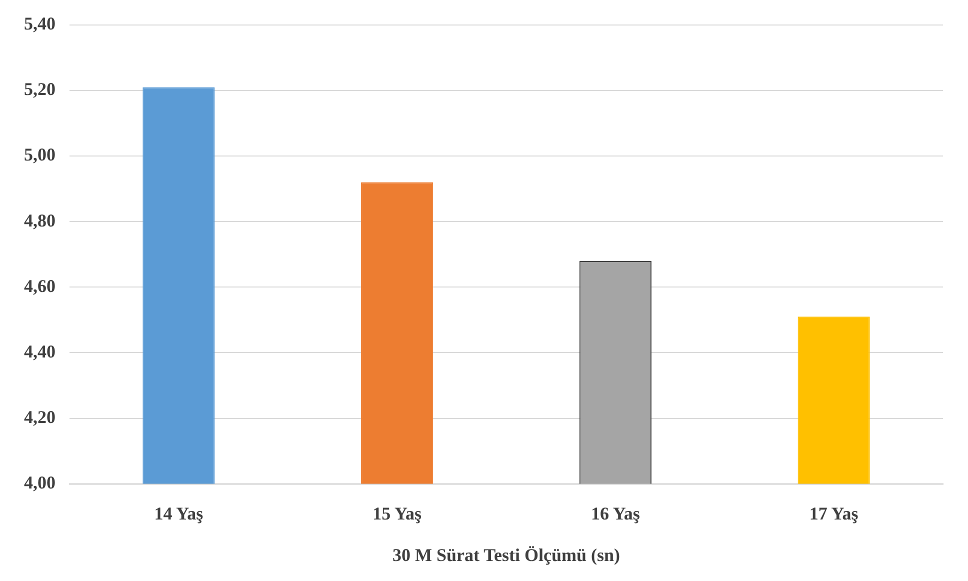 The width and height of the screenshot is (968, 581). Describe the element at coordinates (615, 513) in the screenshot. I see `x-tick-label: 16 Yaş` at that location.